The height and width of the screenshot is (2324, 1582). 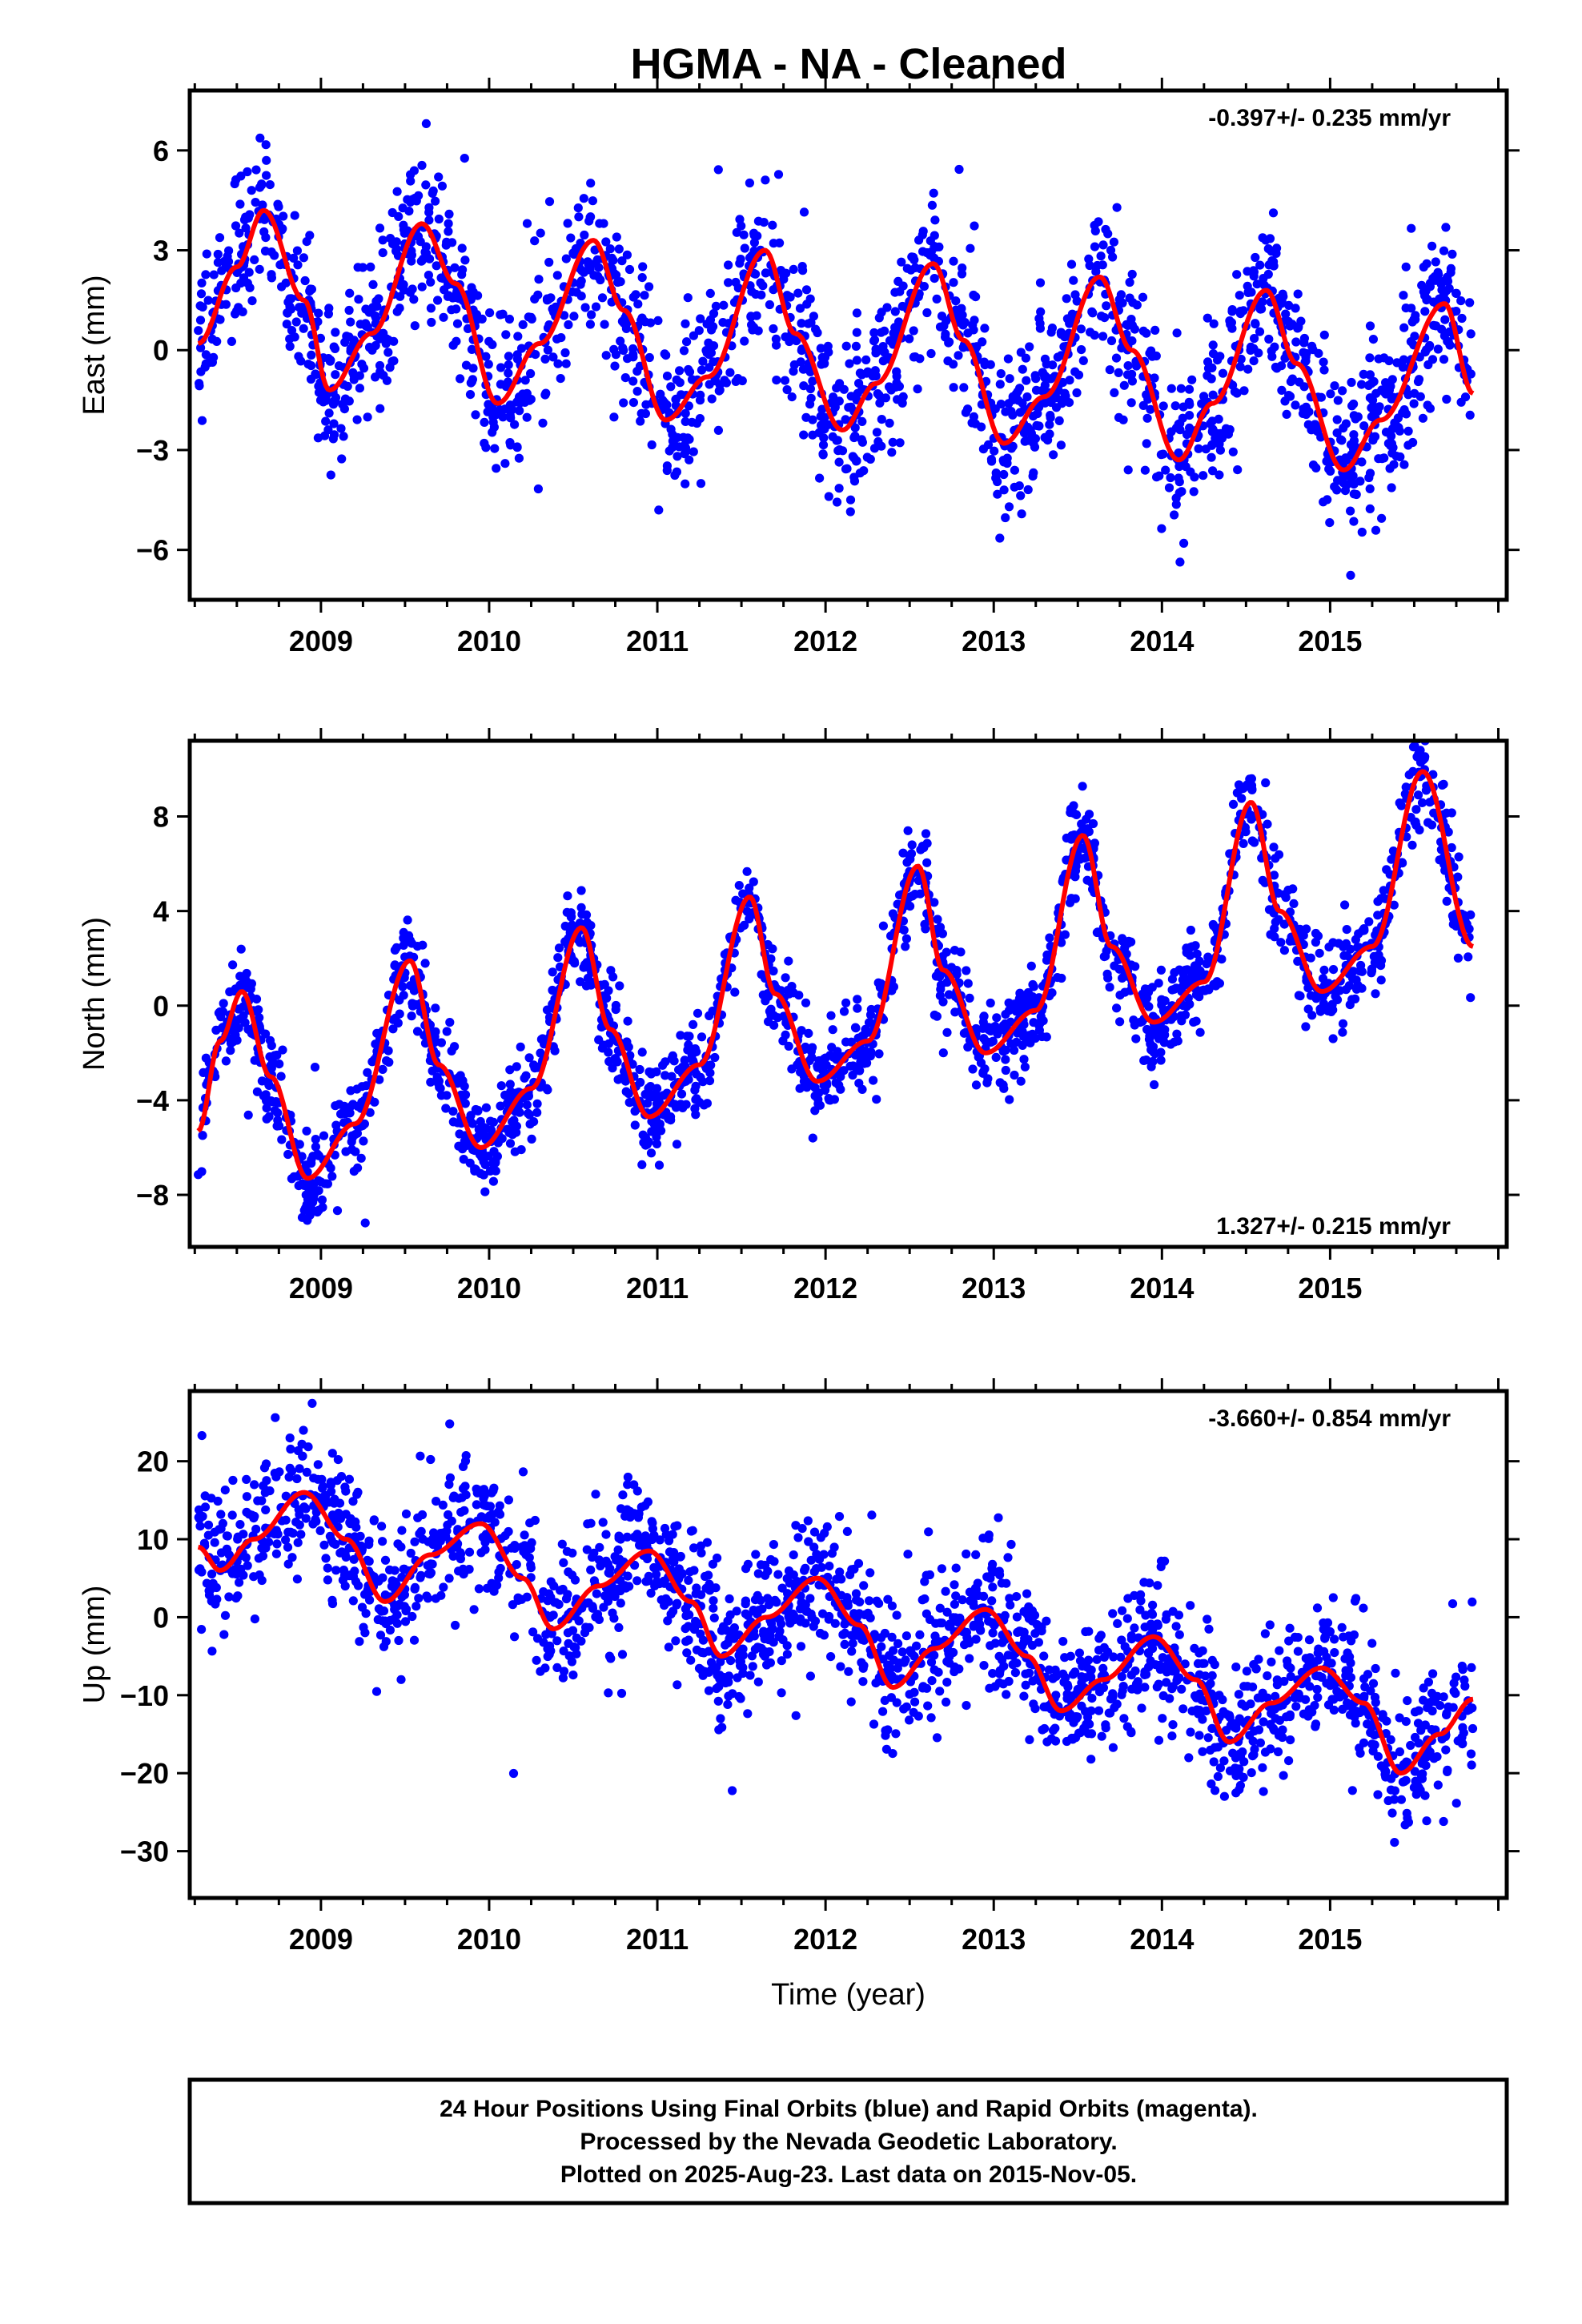 I want to click on fit-line, so click(x=836, y=339).